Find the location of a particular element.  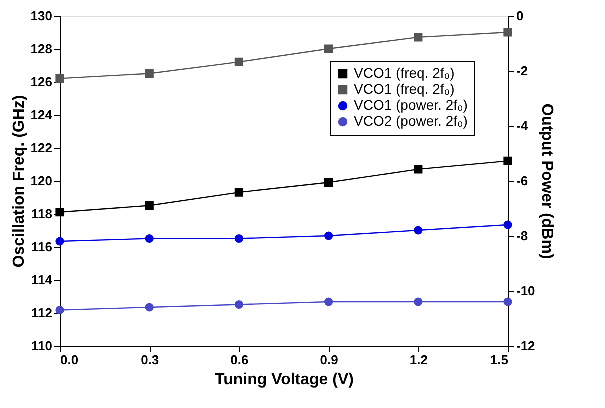

x-tick-label: 0.3 is located at coordinates (150, 360).